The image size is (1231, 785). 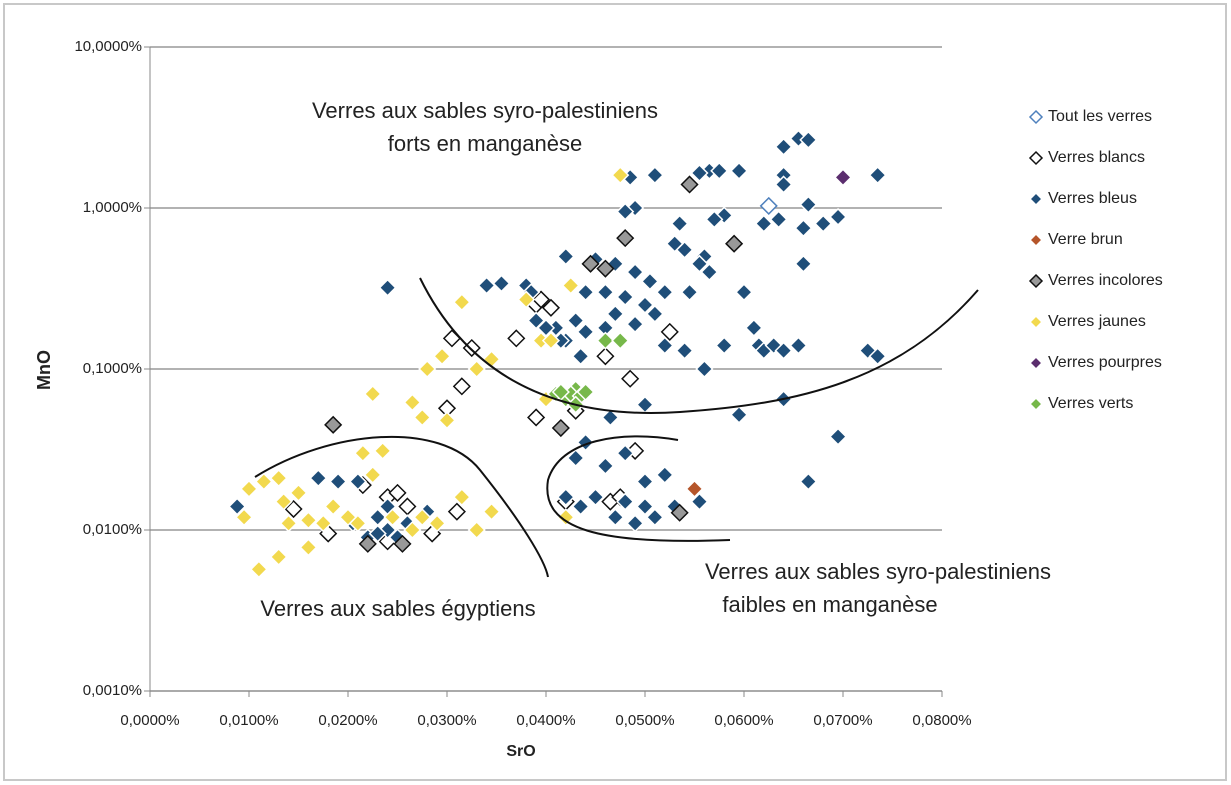 What do you see at coordinates (112, 207) in the screenshot?
I see `y-tick-label: 1,0000%` at bounding box center [112, 207].